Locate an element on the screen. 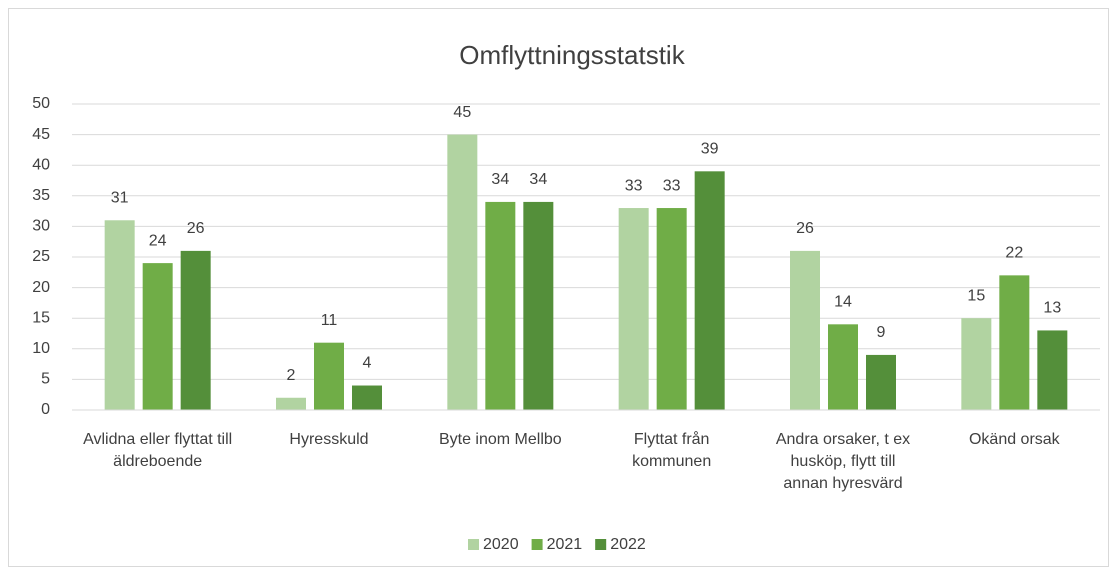  data-label: 45 is located at coordinates (462, 112).